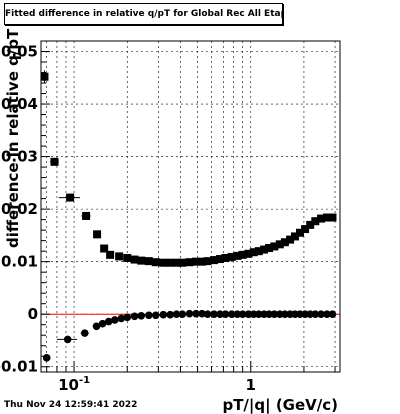 The image size is (400, 414). I want to click on x-tick-label: 1, so click(251, 385).